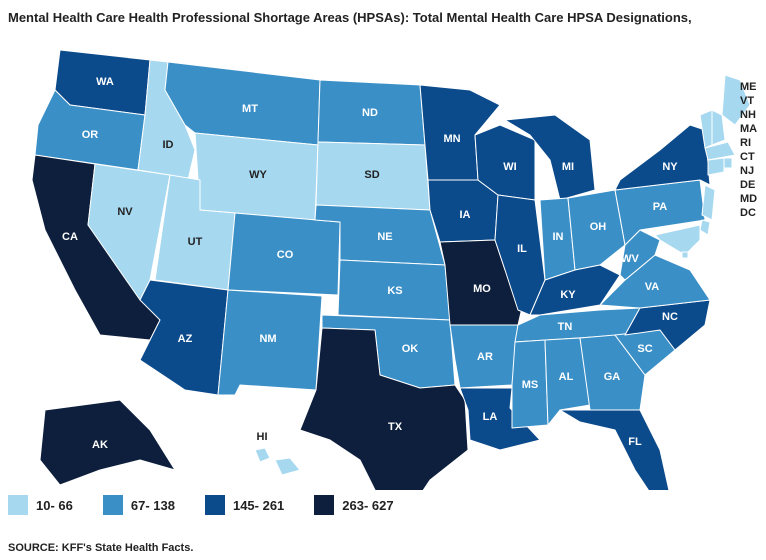 This screenshot has width=766, height=560. Describe the element at coordinates (748, 115) in the screenshot. I see `label-NH: NH` at that location.